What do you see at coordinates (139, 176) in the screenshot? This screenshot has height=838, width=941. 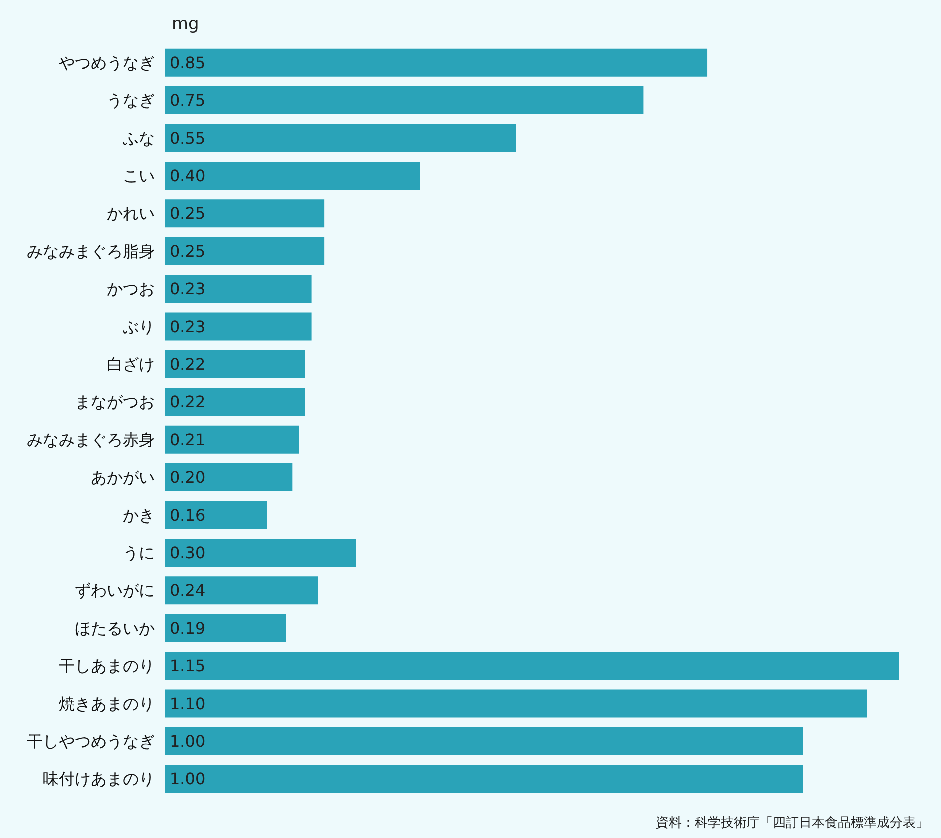 I see `y-tick-label: こい` at bounding box center [139, 176].